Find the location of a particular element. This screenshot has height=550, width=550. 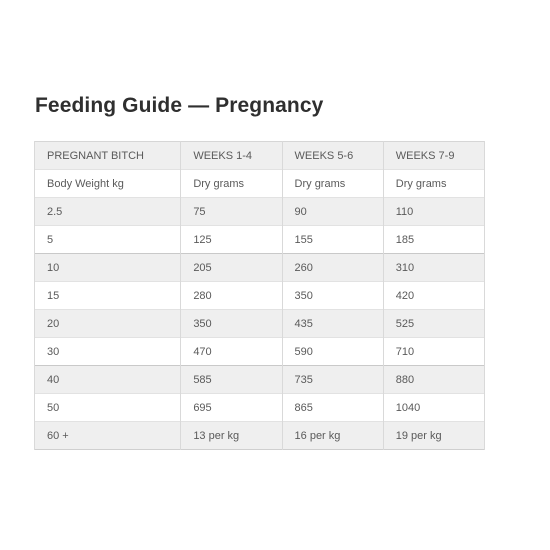

table-cell: 865 is located at coordinates (332, 407).